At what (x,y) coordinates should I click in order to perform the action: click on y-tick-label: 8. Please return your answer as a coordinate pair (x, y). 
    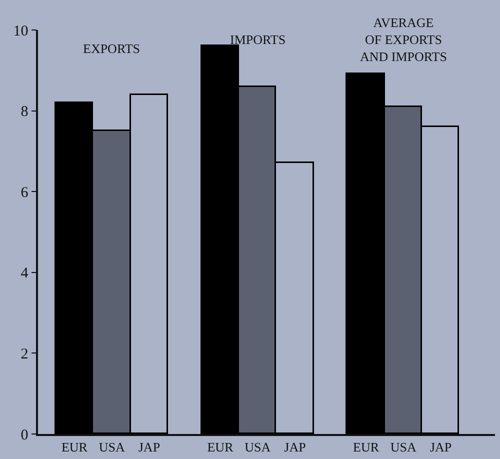
    Looking at the image, I should click on (24, 112).